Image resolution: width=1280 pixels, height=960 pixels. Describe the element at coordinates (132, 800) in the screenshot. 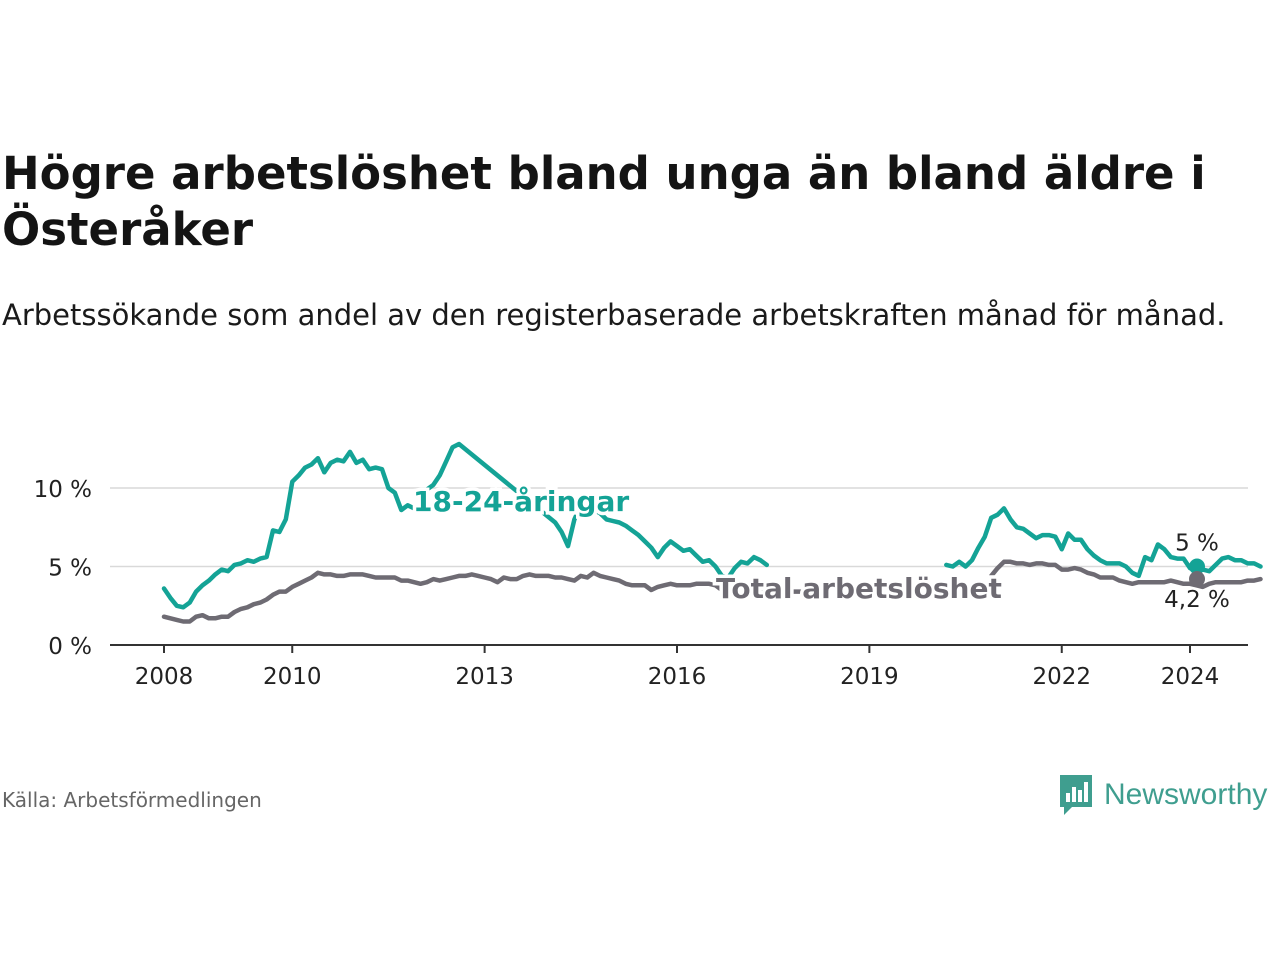

I see `source-note: Källa: Arbetsförmedlingen` at that location.